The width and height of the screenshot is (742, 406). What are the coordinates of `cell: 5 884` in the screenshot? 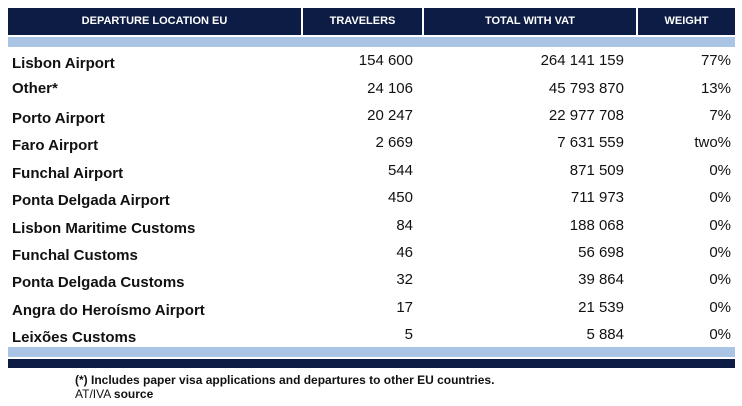 It's located at (605, 334).